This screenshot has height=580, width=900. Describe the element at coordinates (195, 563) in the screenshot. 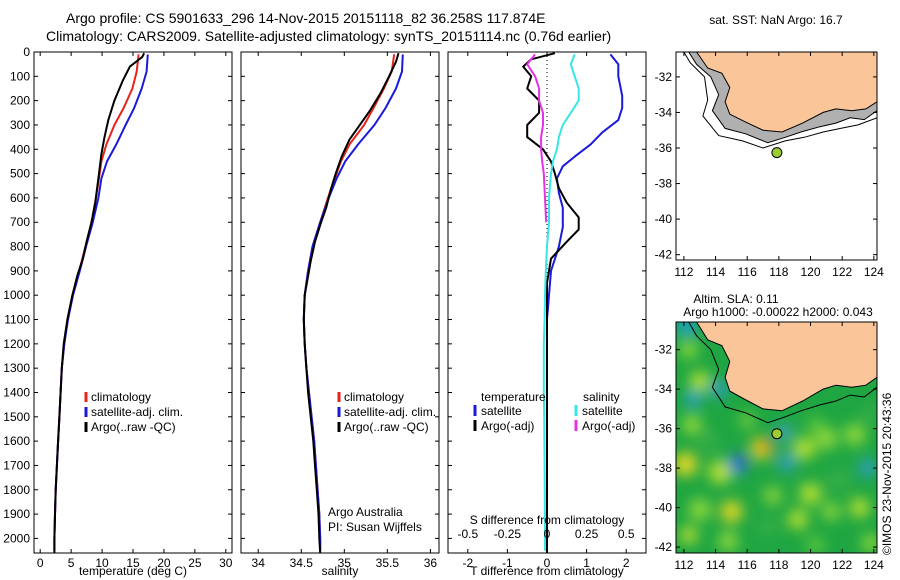

I see `x-tick-label: 25` at that location.